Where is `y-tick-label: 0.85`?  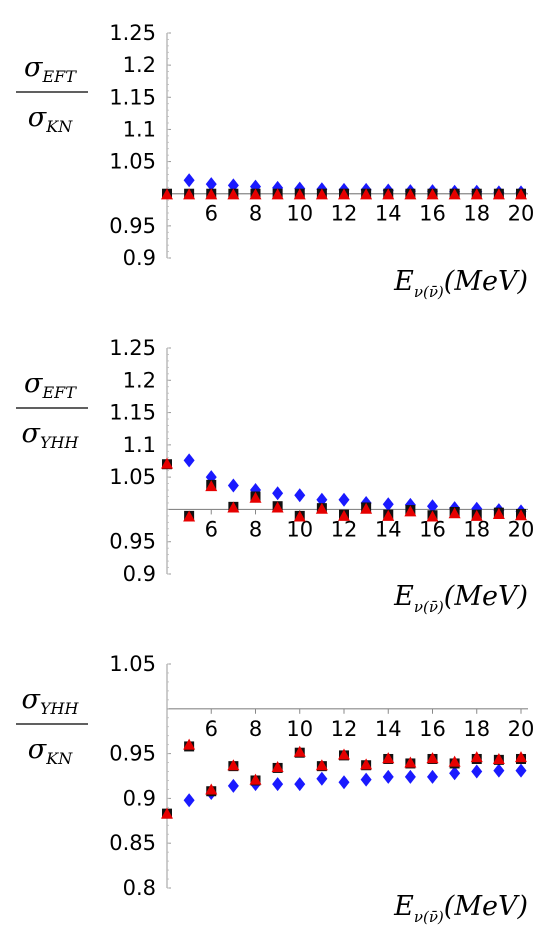
y-tick-label: 0.85 is located at coordinates (132, 843).